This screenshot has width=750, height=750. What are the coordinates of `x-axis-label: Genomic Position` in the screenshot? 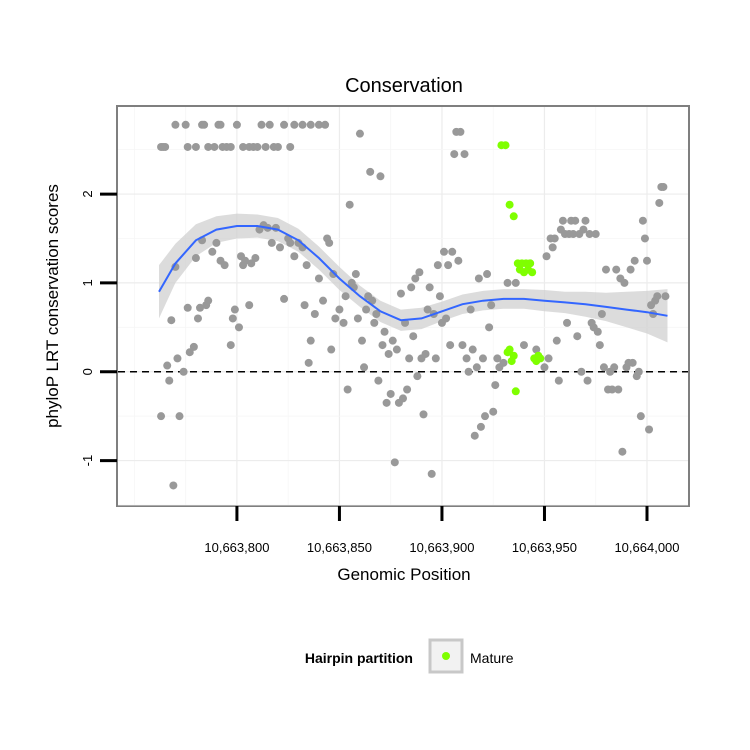 It's located at (403, 574).